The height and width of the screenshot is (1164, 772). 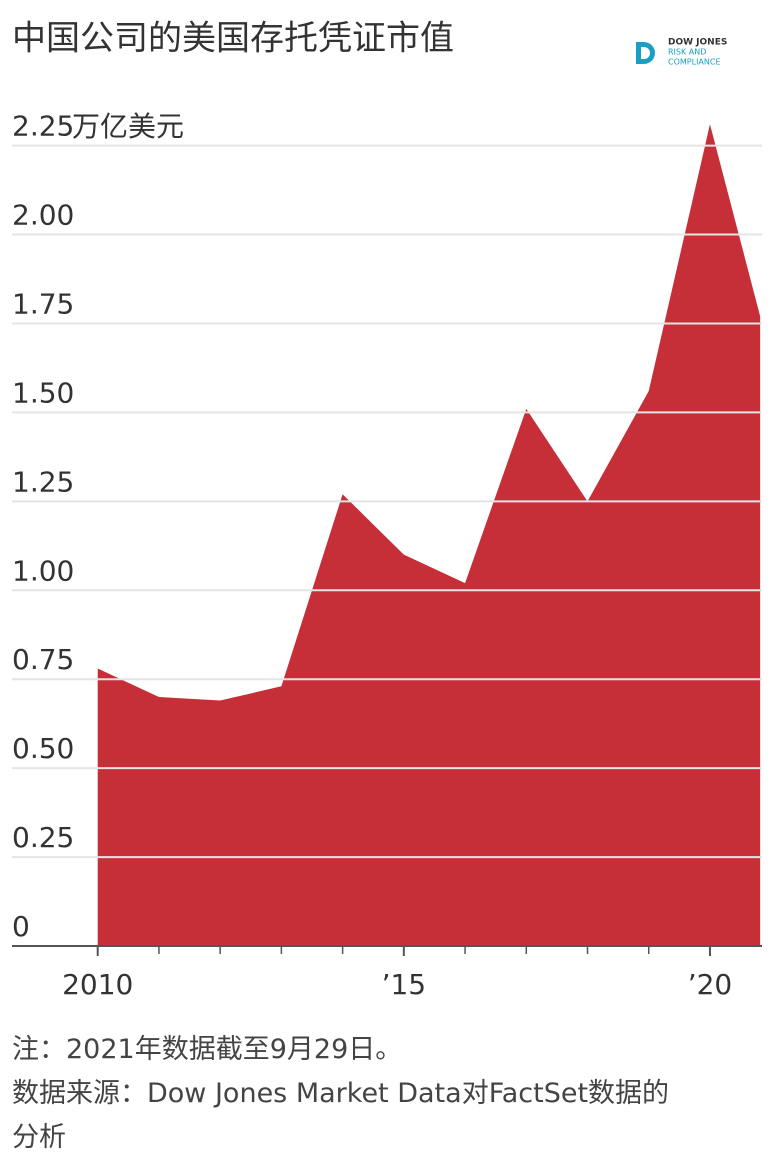 What do you see at coordinates (207, 1049) in the screenshot?
I see `note: 注：2021年数据截至9月29日。` at bounding box center [207, 1049].